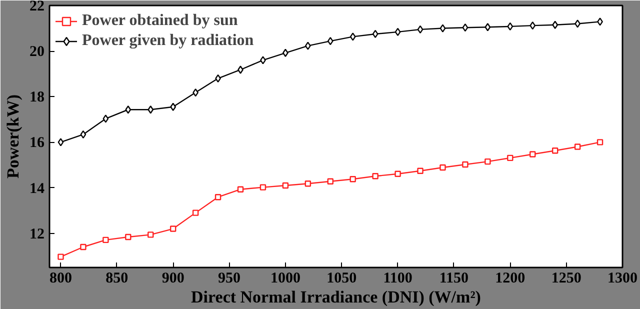  Describe the element at coordinates (60, 278) in the screenshot. I see `x-tick-label: 800` at that location.